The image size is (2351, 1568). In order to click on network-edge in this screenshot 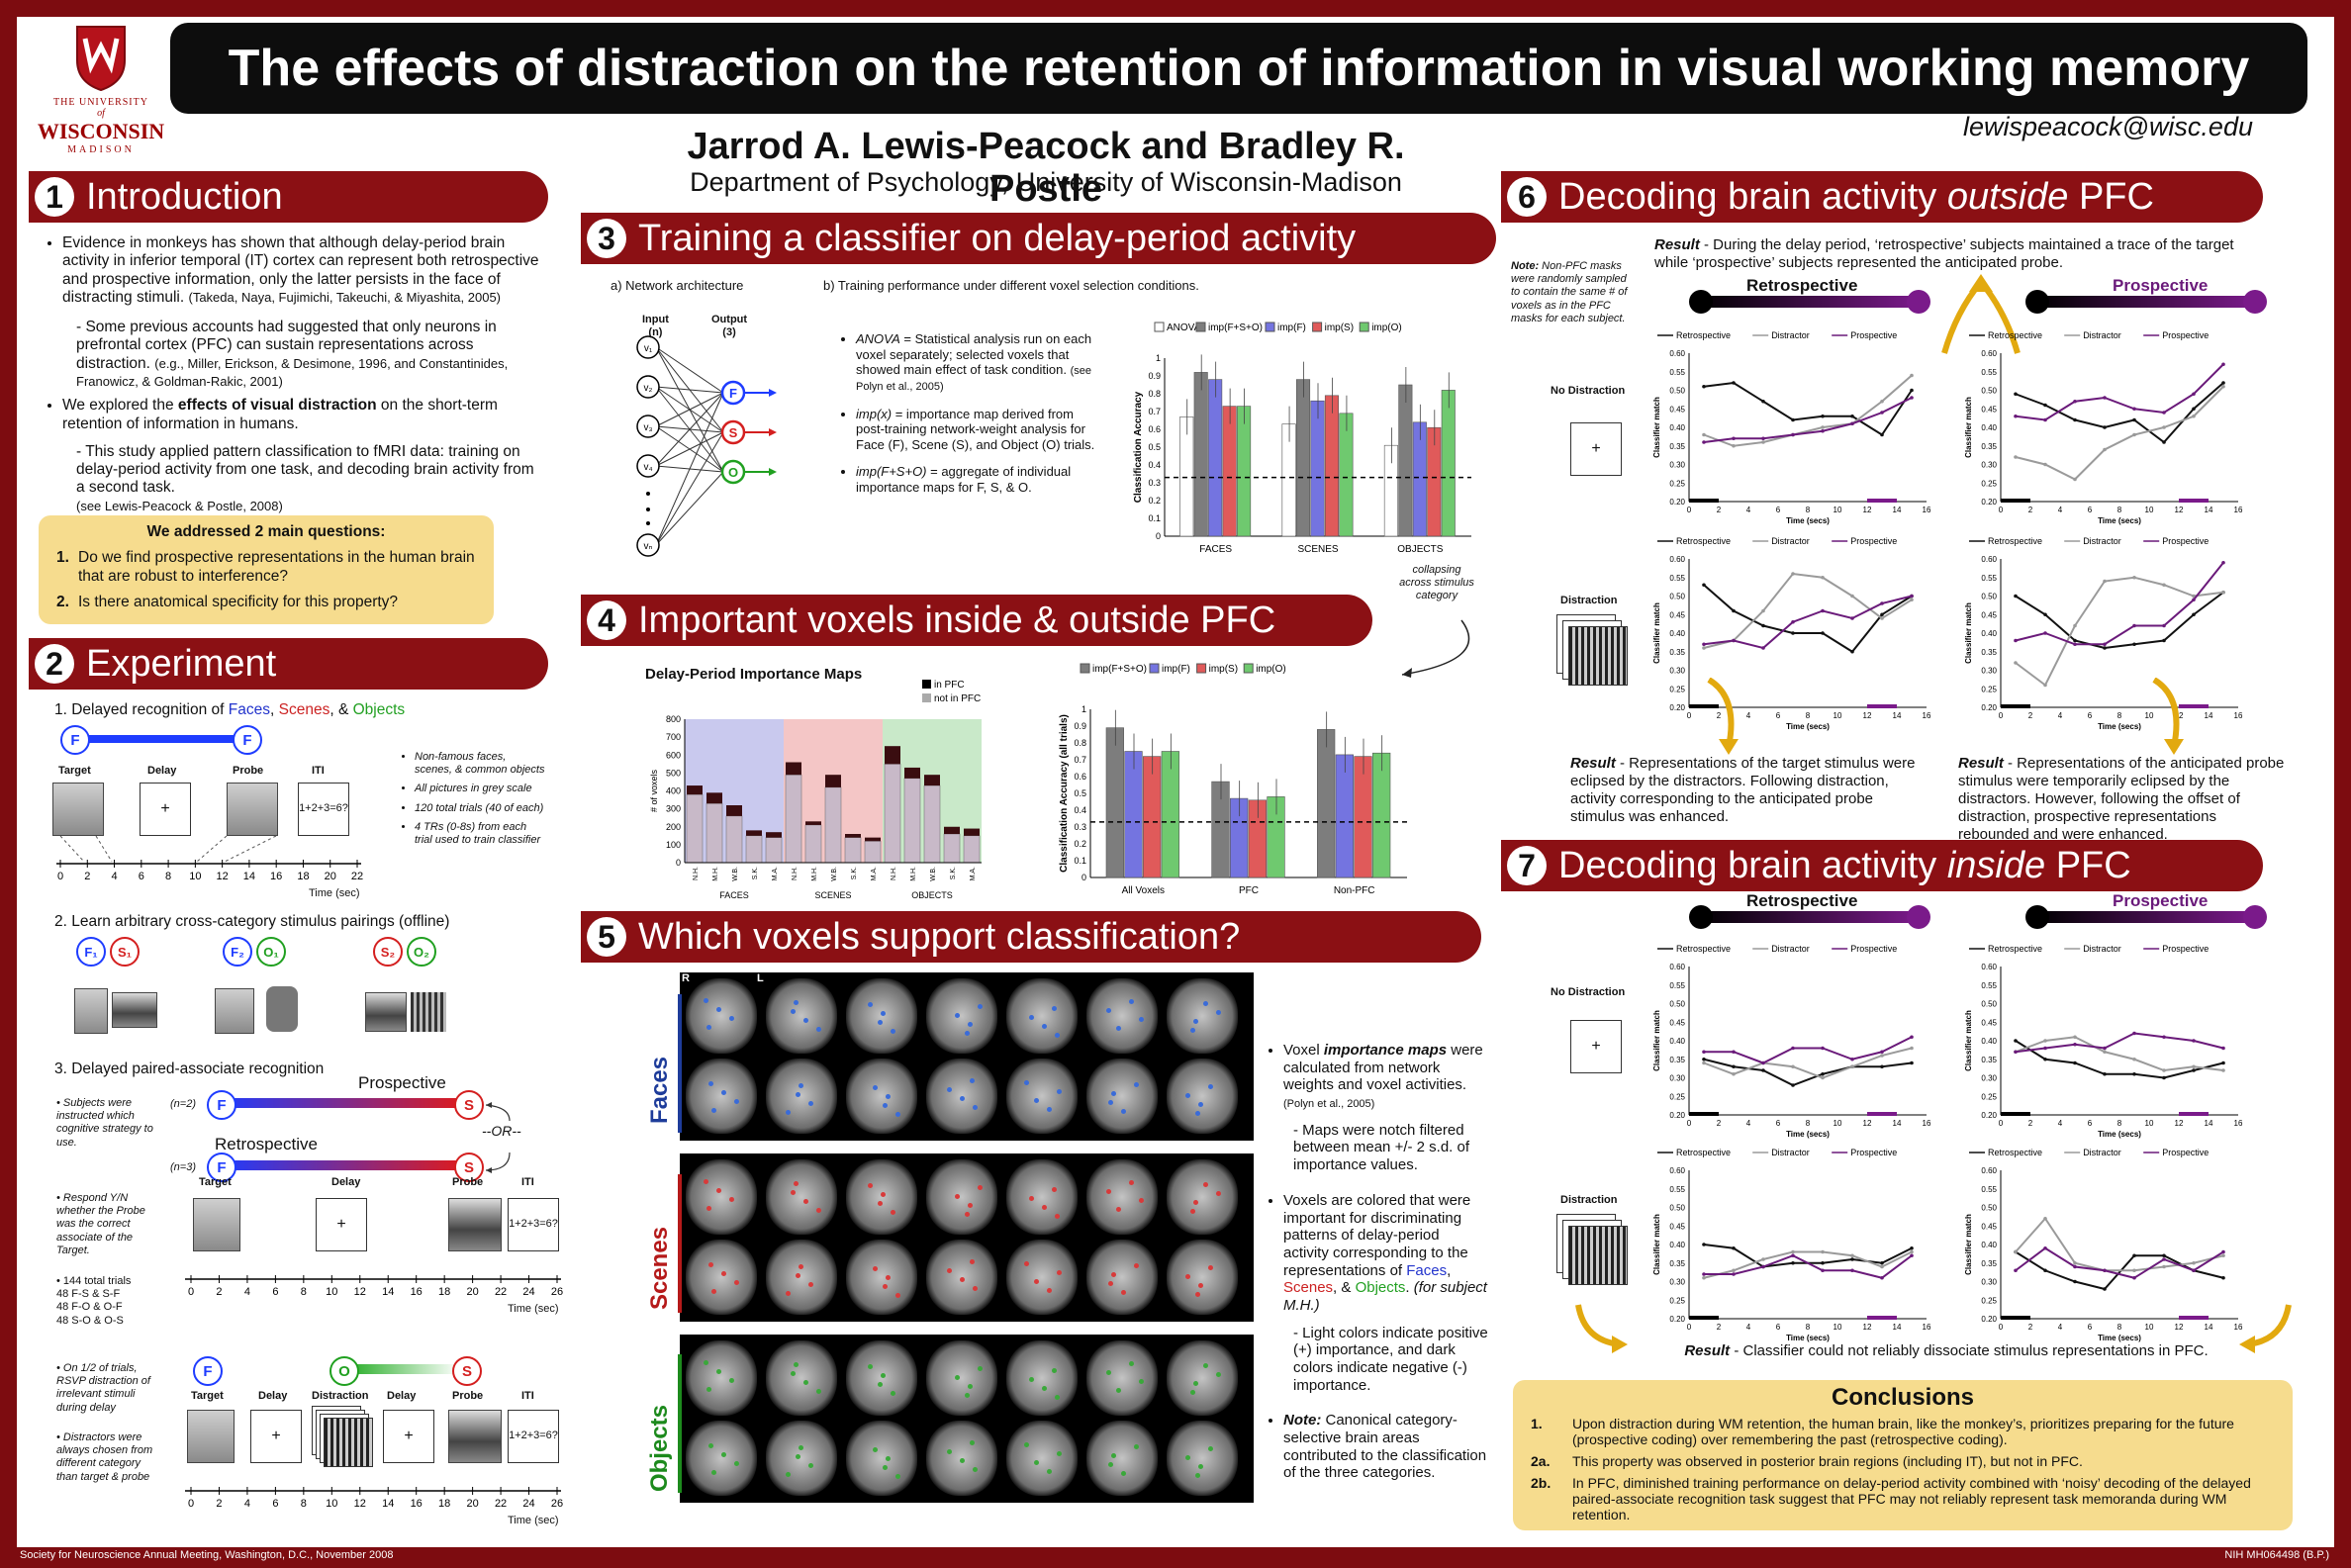, I will do `click(689, 508)`.